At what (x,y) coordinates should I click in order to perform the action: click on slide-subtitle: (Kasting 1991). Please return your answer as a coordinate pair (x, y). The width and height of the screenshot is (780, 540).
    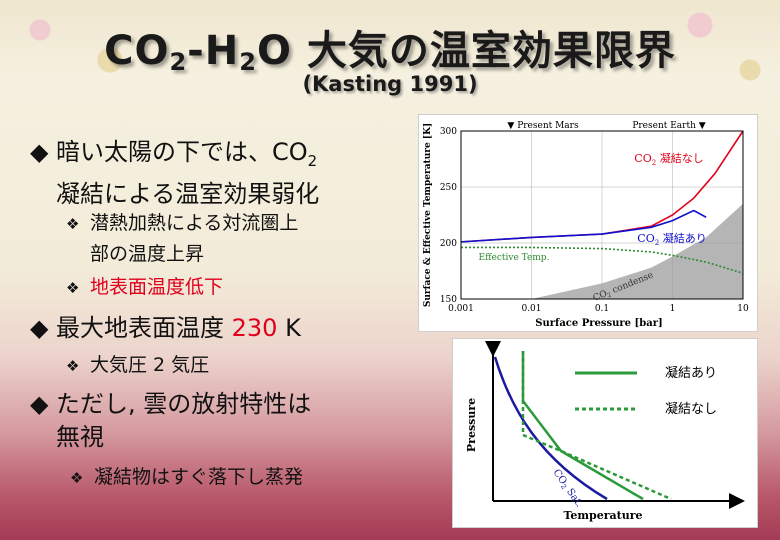
    Looking at the image, I should click on (390, 84).